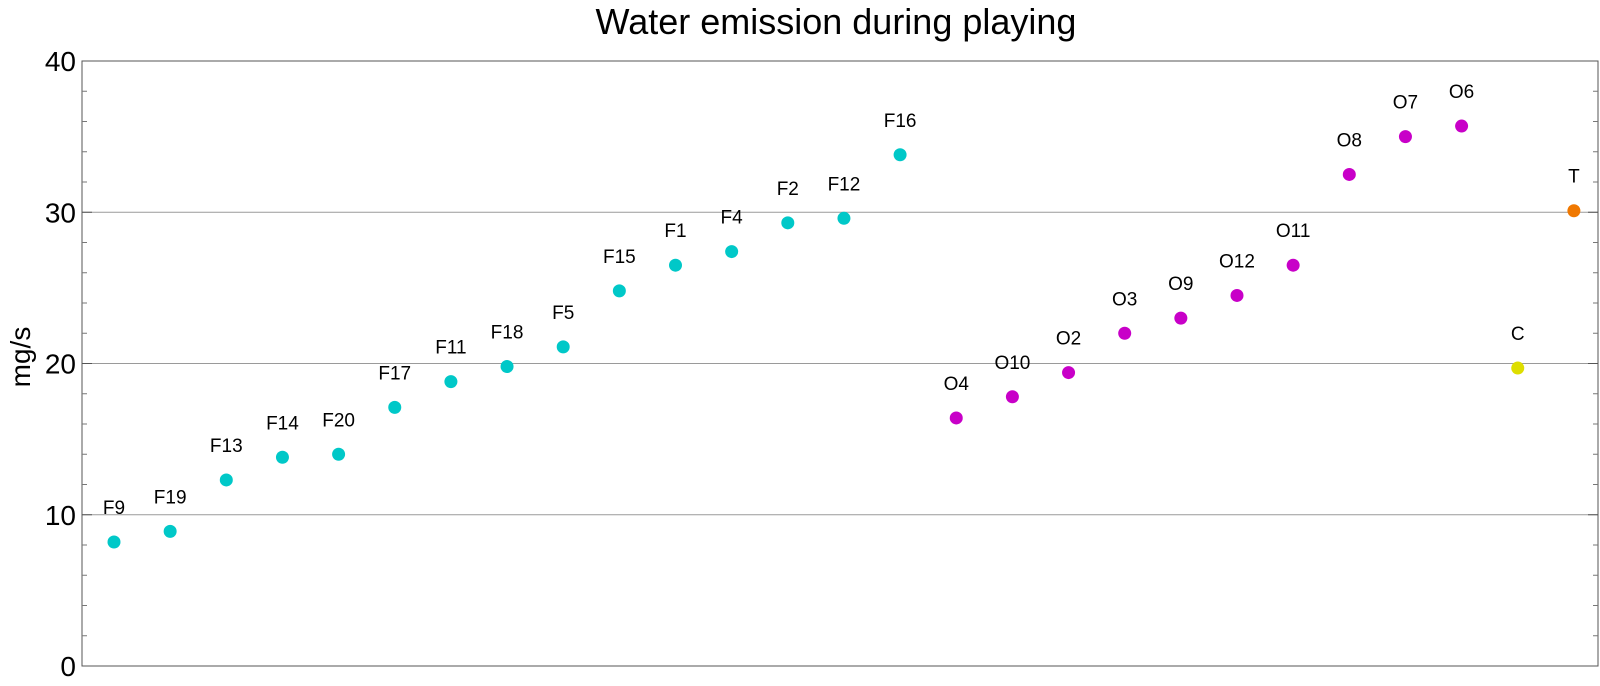  I want to click on point-label: F4, so click(732, 218).